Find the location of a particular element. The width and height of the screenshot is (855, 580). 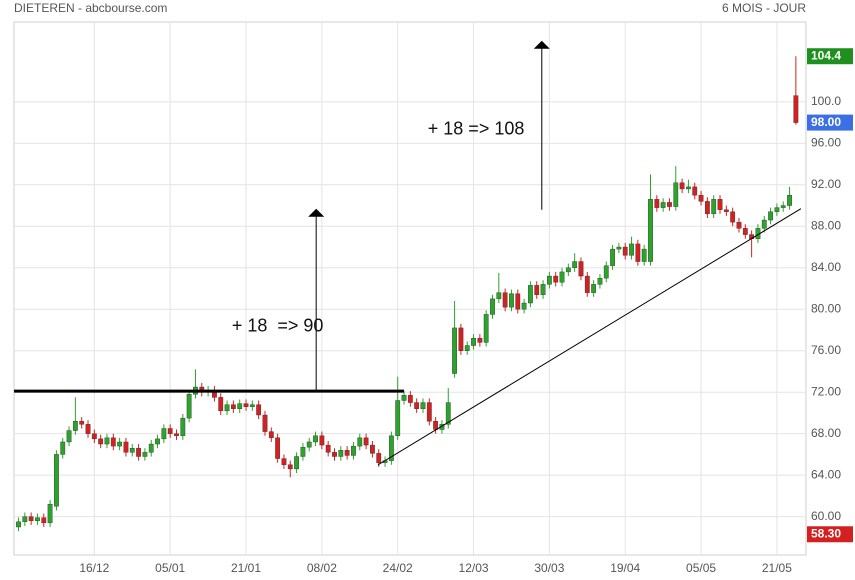

x-tick-label: 21/05 is located at coordinates (777, 568).